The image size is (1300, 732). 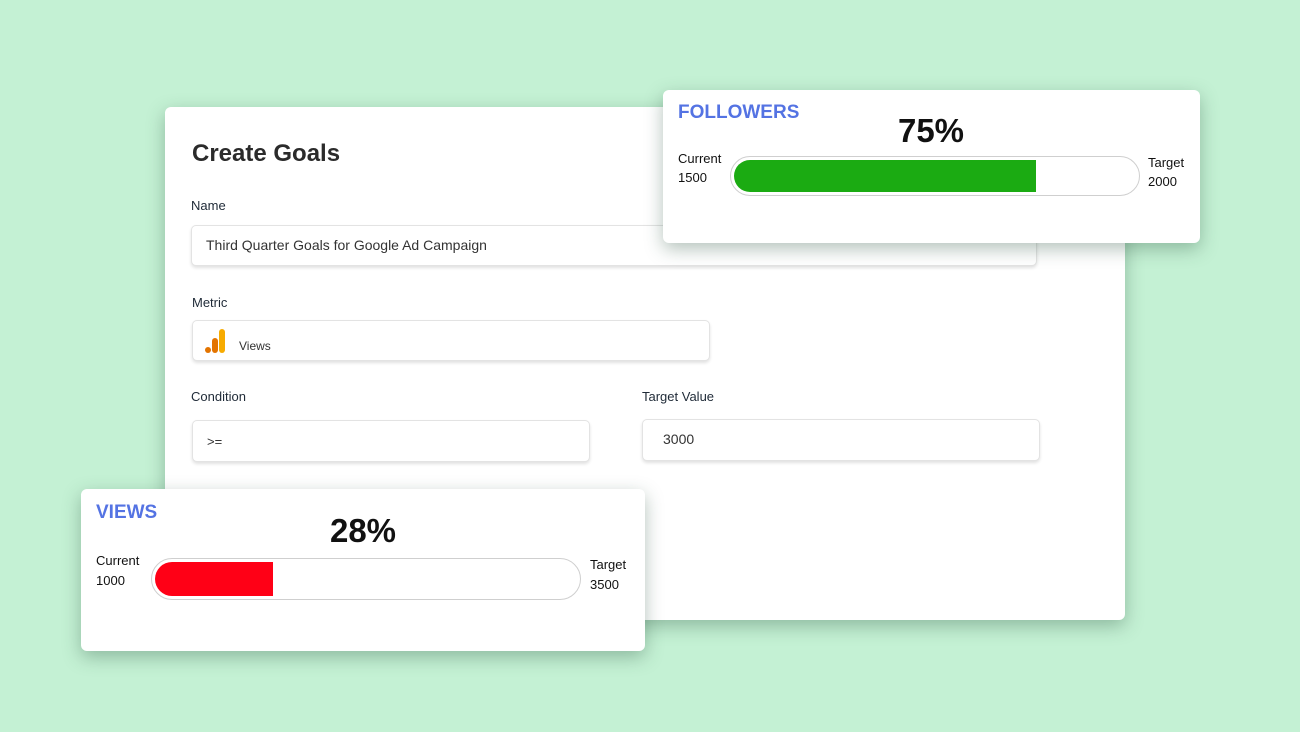 I want to click on target-value-input: 3000, so click(x=841, y=440).